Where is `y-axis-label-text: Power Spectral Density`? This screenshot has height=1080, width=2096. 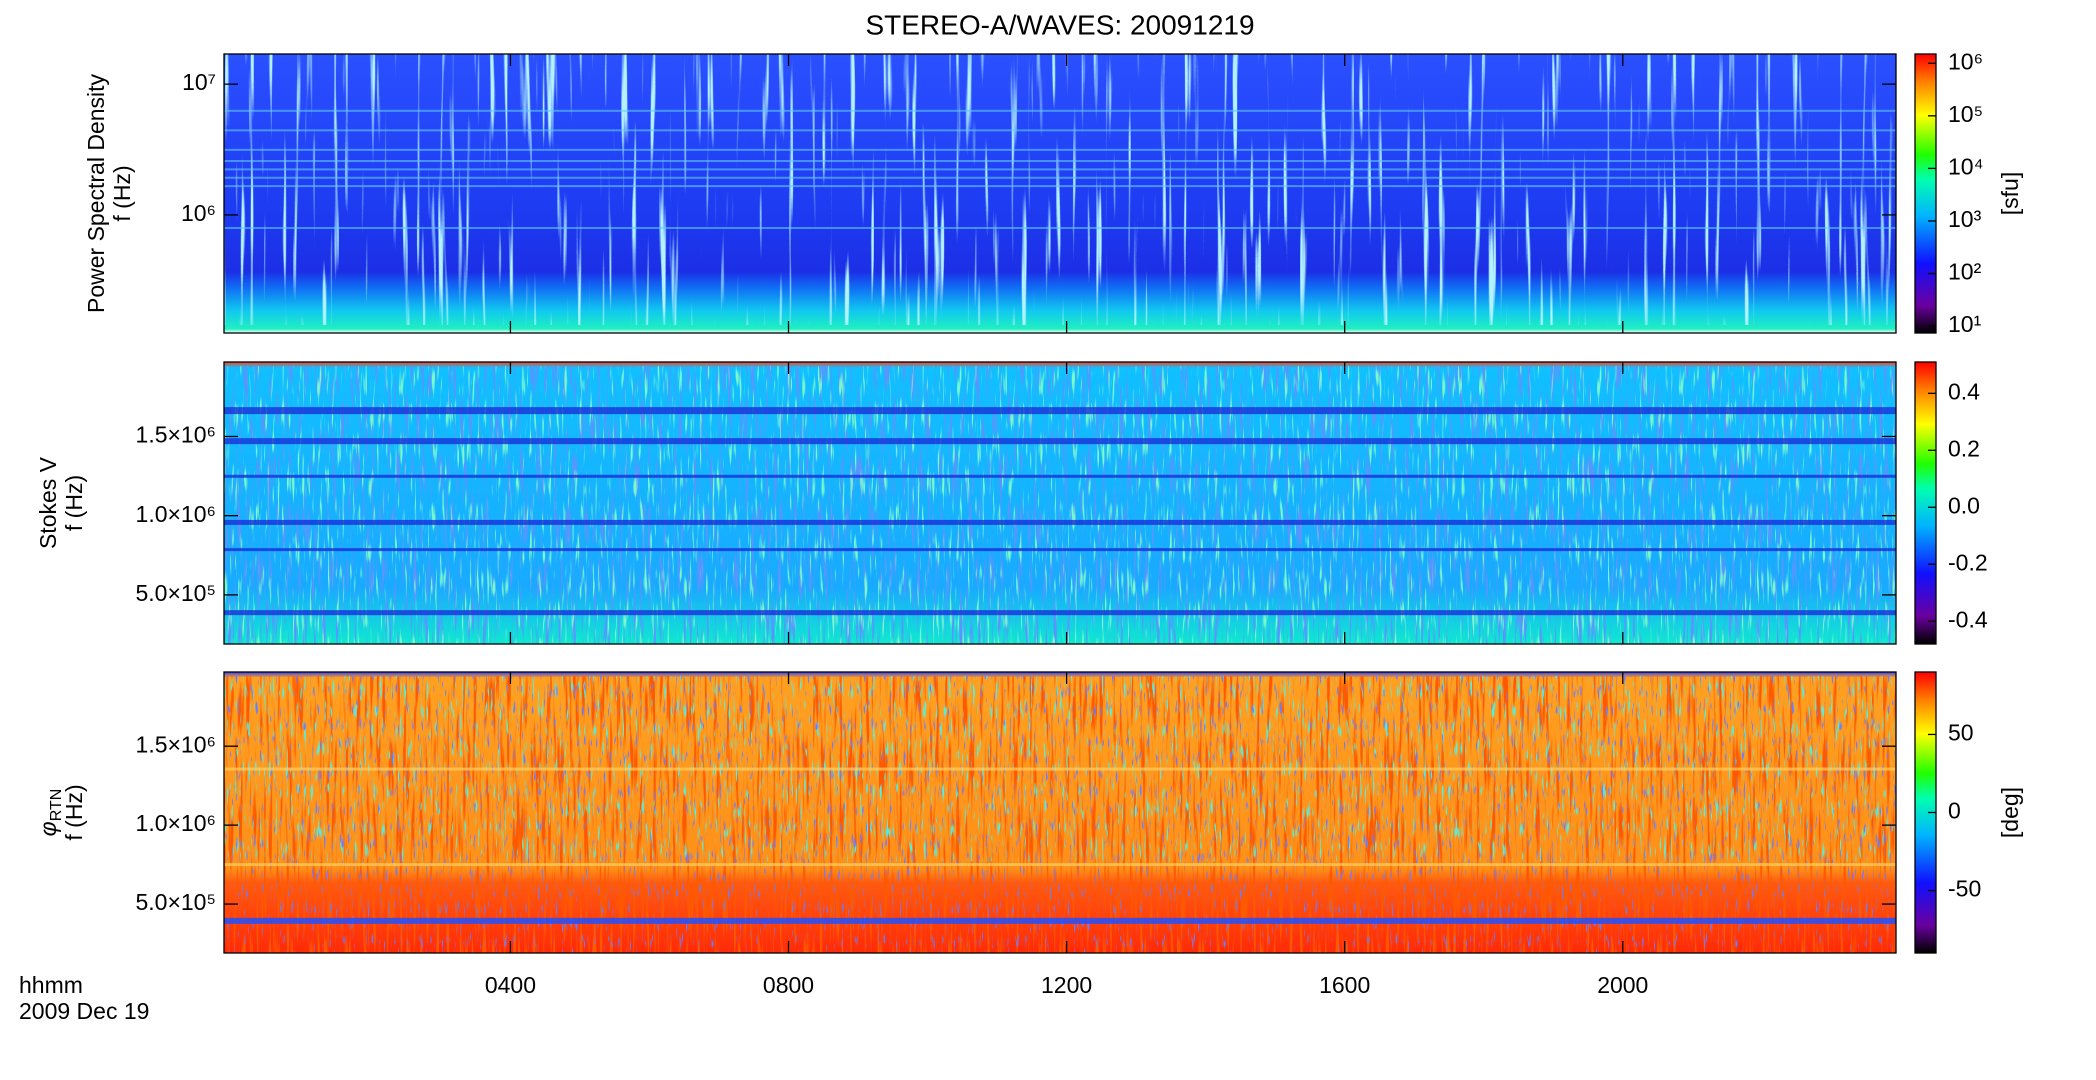
y-axis-label-text: Power Spectral Density is located at coordinates (96, 193).